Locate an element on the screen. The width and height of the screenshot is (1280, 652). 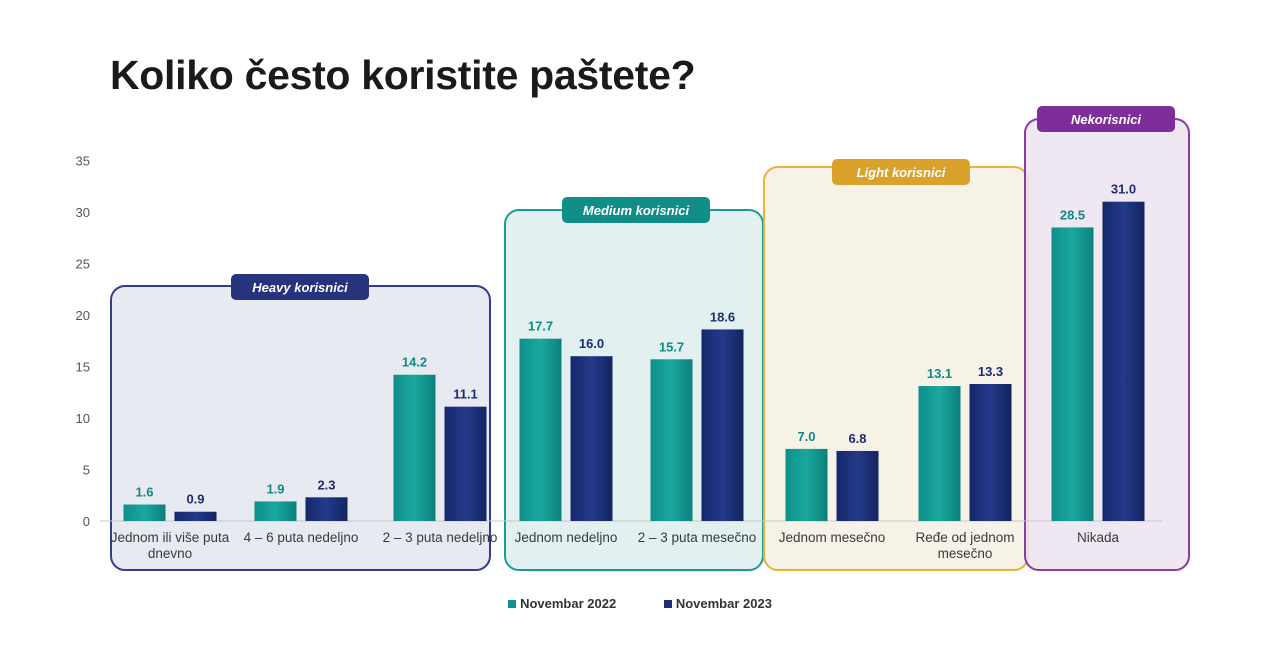
data-label: 15.7 is located at coordinates (671, 346).